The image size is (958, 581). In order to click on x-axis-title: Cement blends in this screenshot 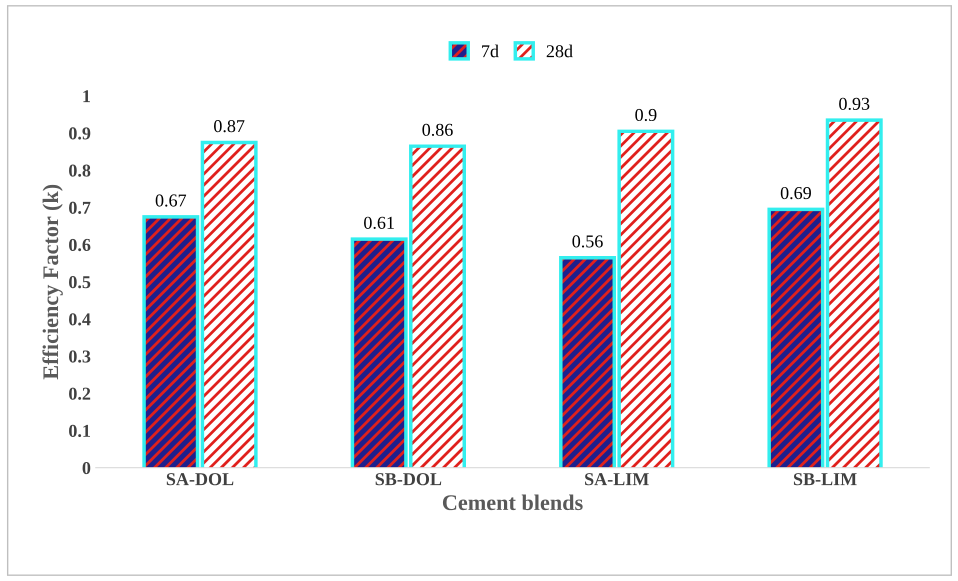, I will do `click(512, 502)`.